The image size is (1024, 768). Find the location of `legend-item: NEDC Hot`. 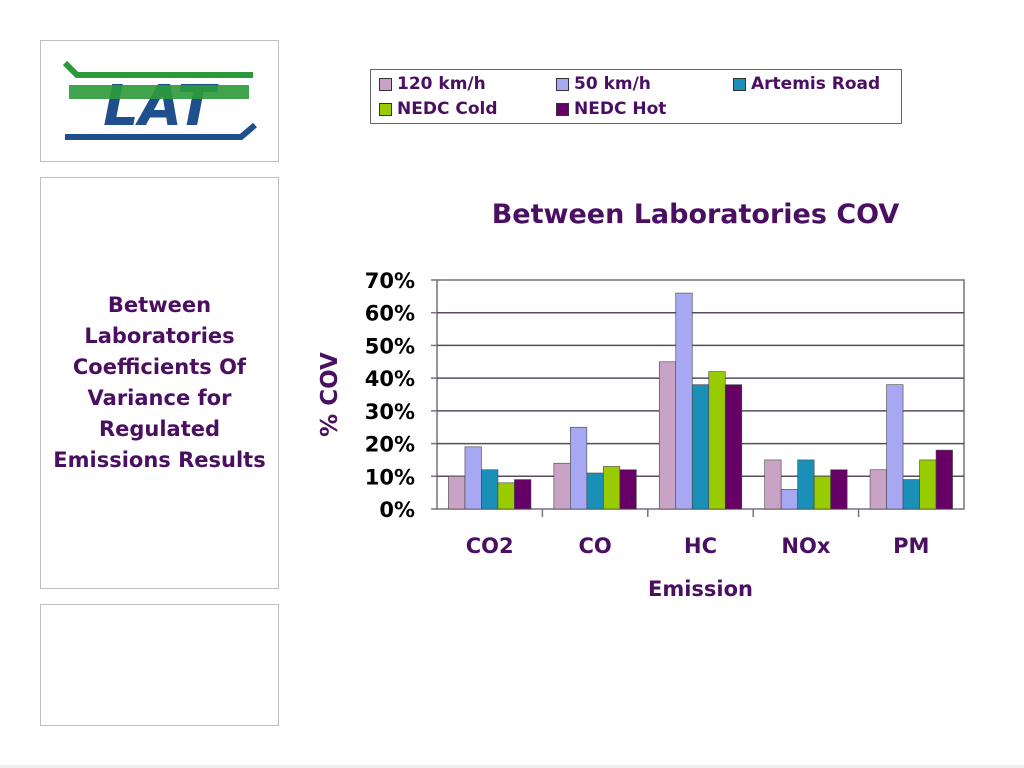

legend-item: NEDC Hot is located at coordinates (611, 109).